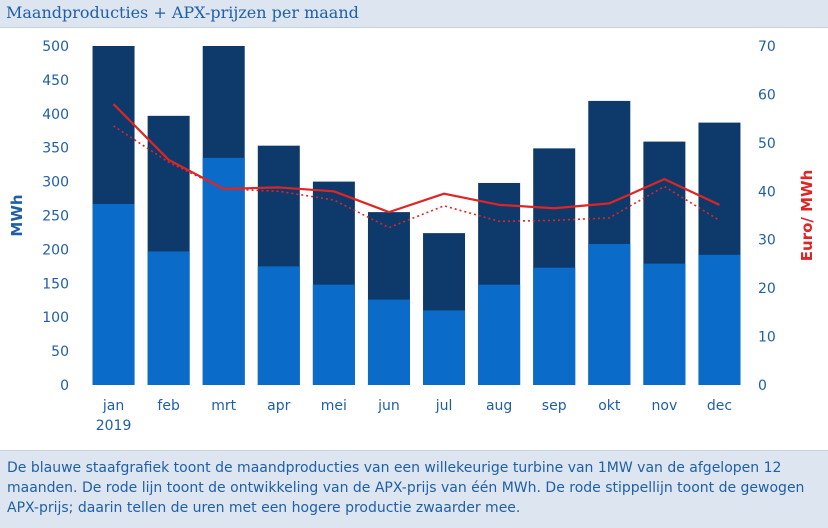  I want to click on x-tick-label: feb, so click(168, 406).